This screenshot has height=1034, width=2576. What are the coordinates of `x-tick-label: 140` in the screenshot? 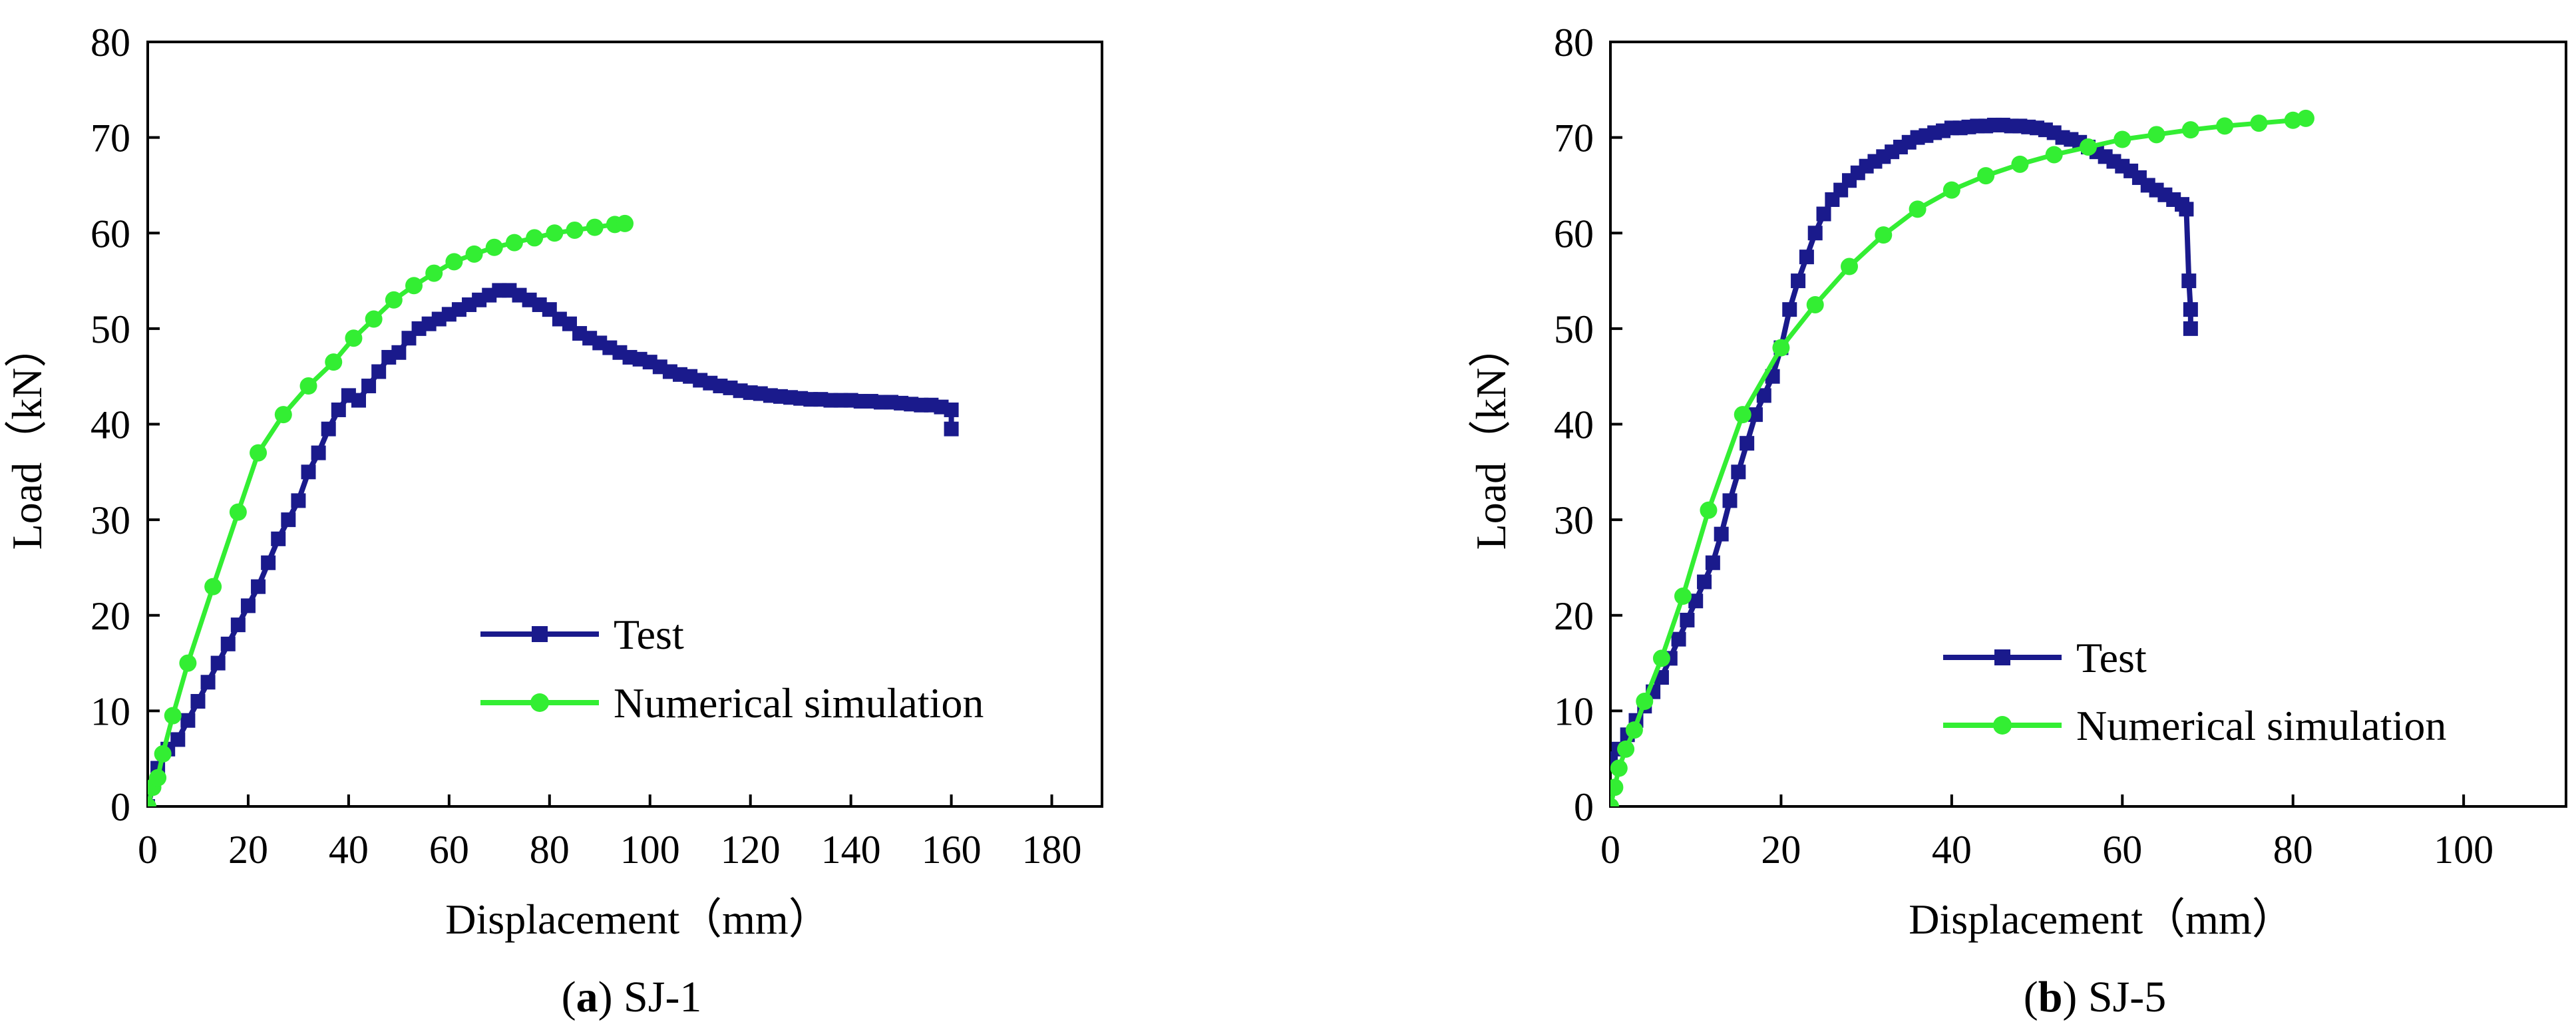 It's located at (851, 850).